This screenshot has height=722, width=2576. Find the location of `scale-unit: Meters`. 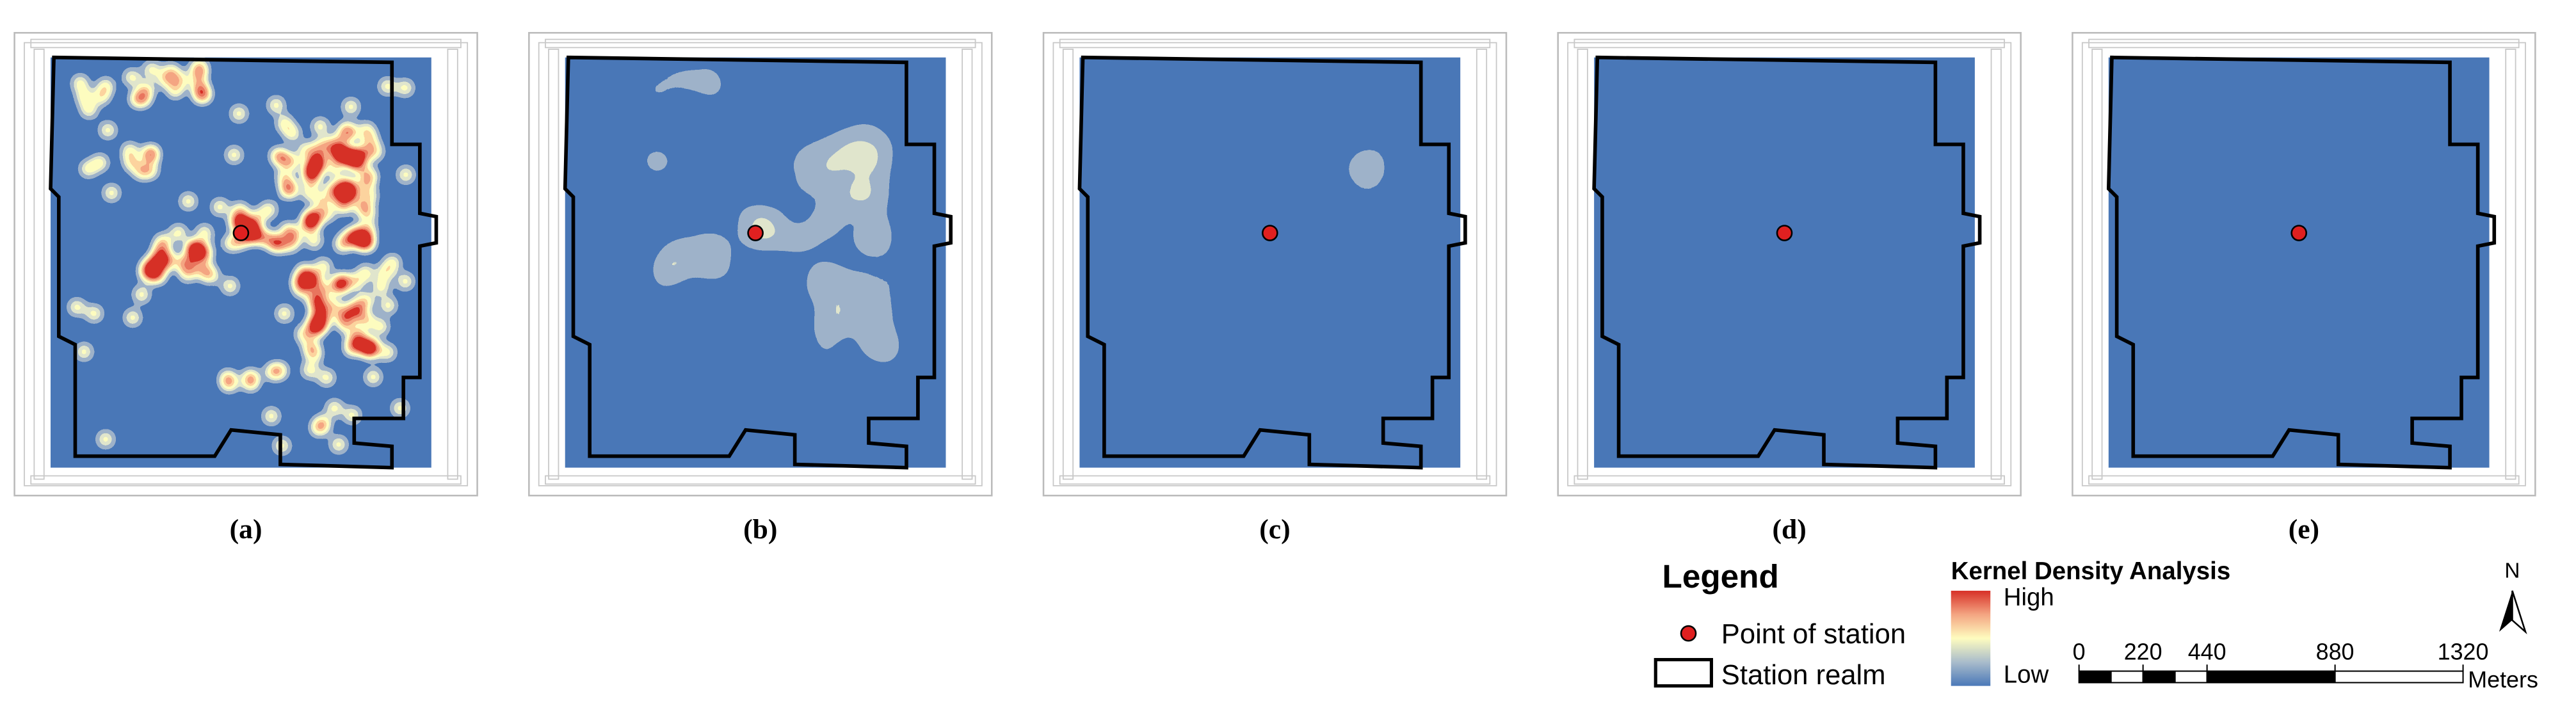

scale-unit: Meters is located at coordinates (2503, 680).